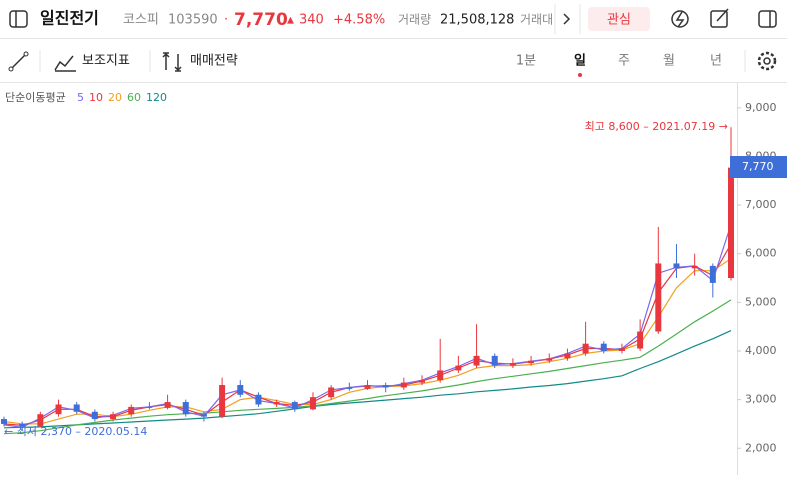 This screenshot has width=787, height=479. I want to click on code: 103590, so click(193, 20).